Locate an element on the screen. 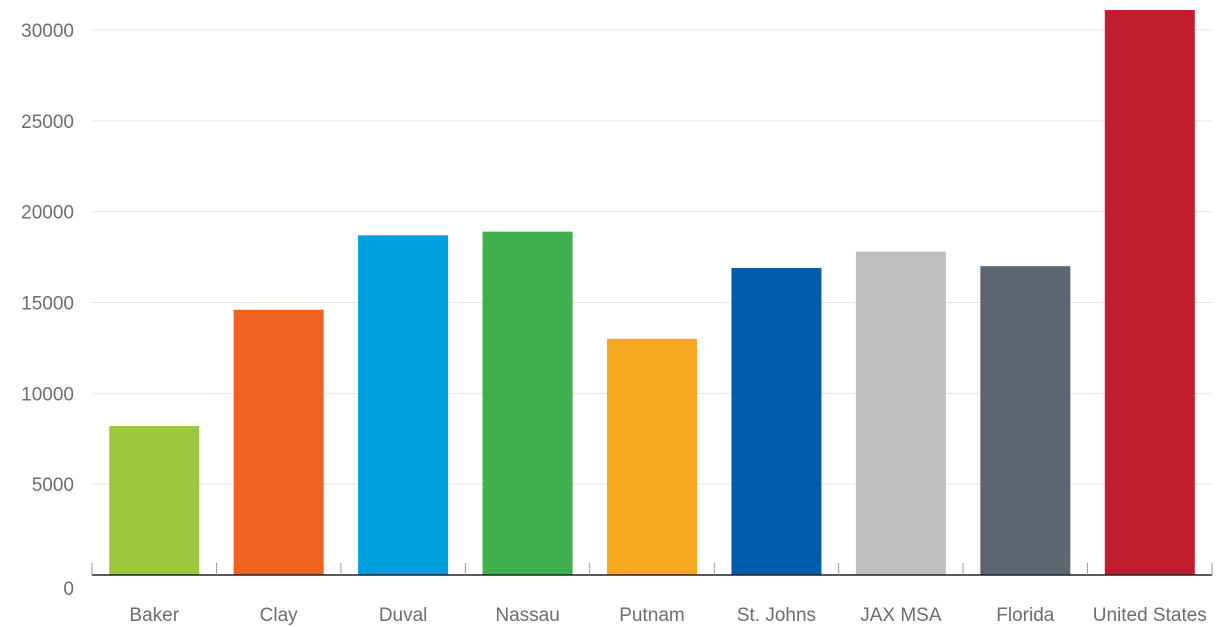  y-tick-label: 25000 is located at coordinates (47, 122).